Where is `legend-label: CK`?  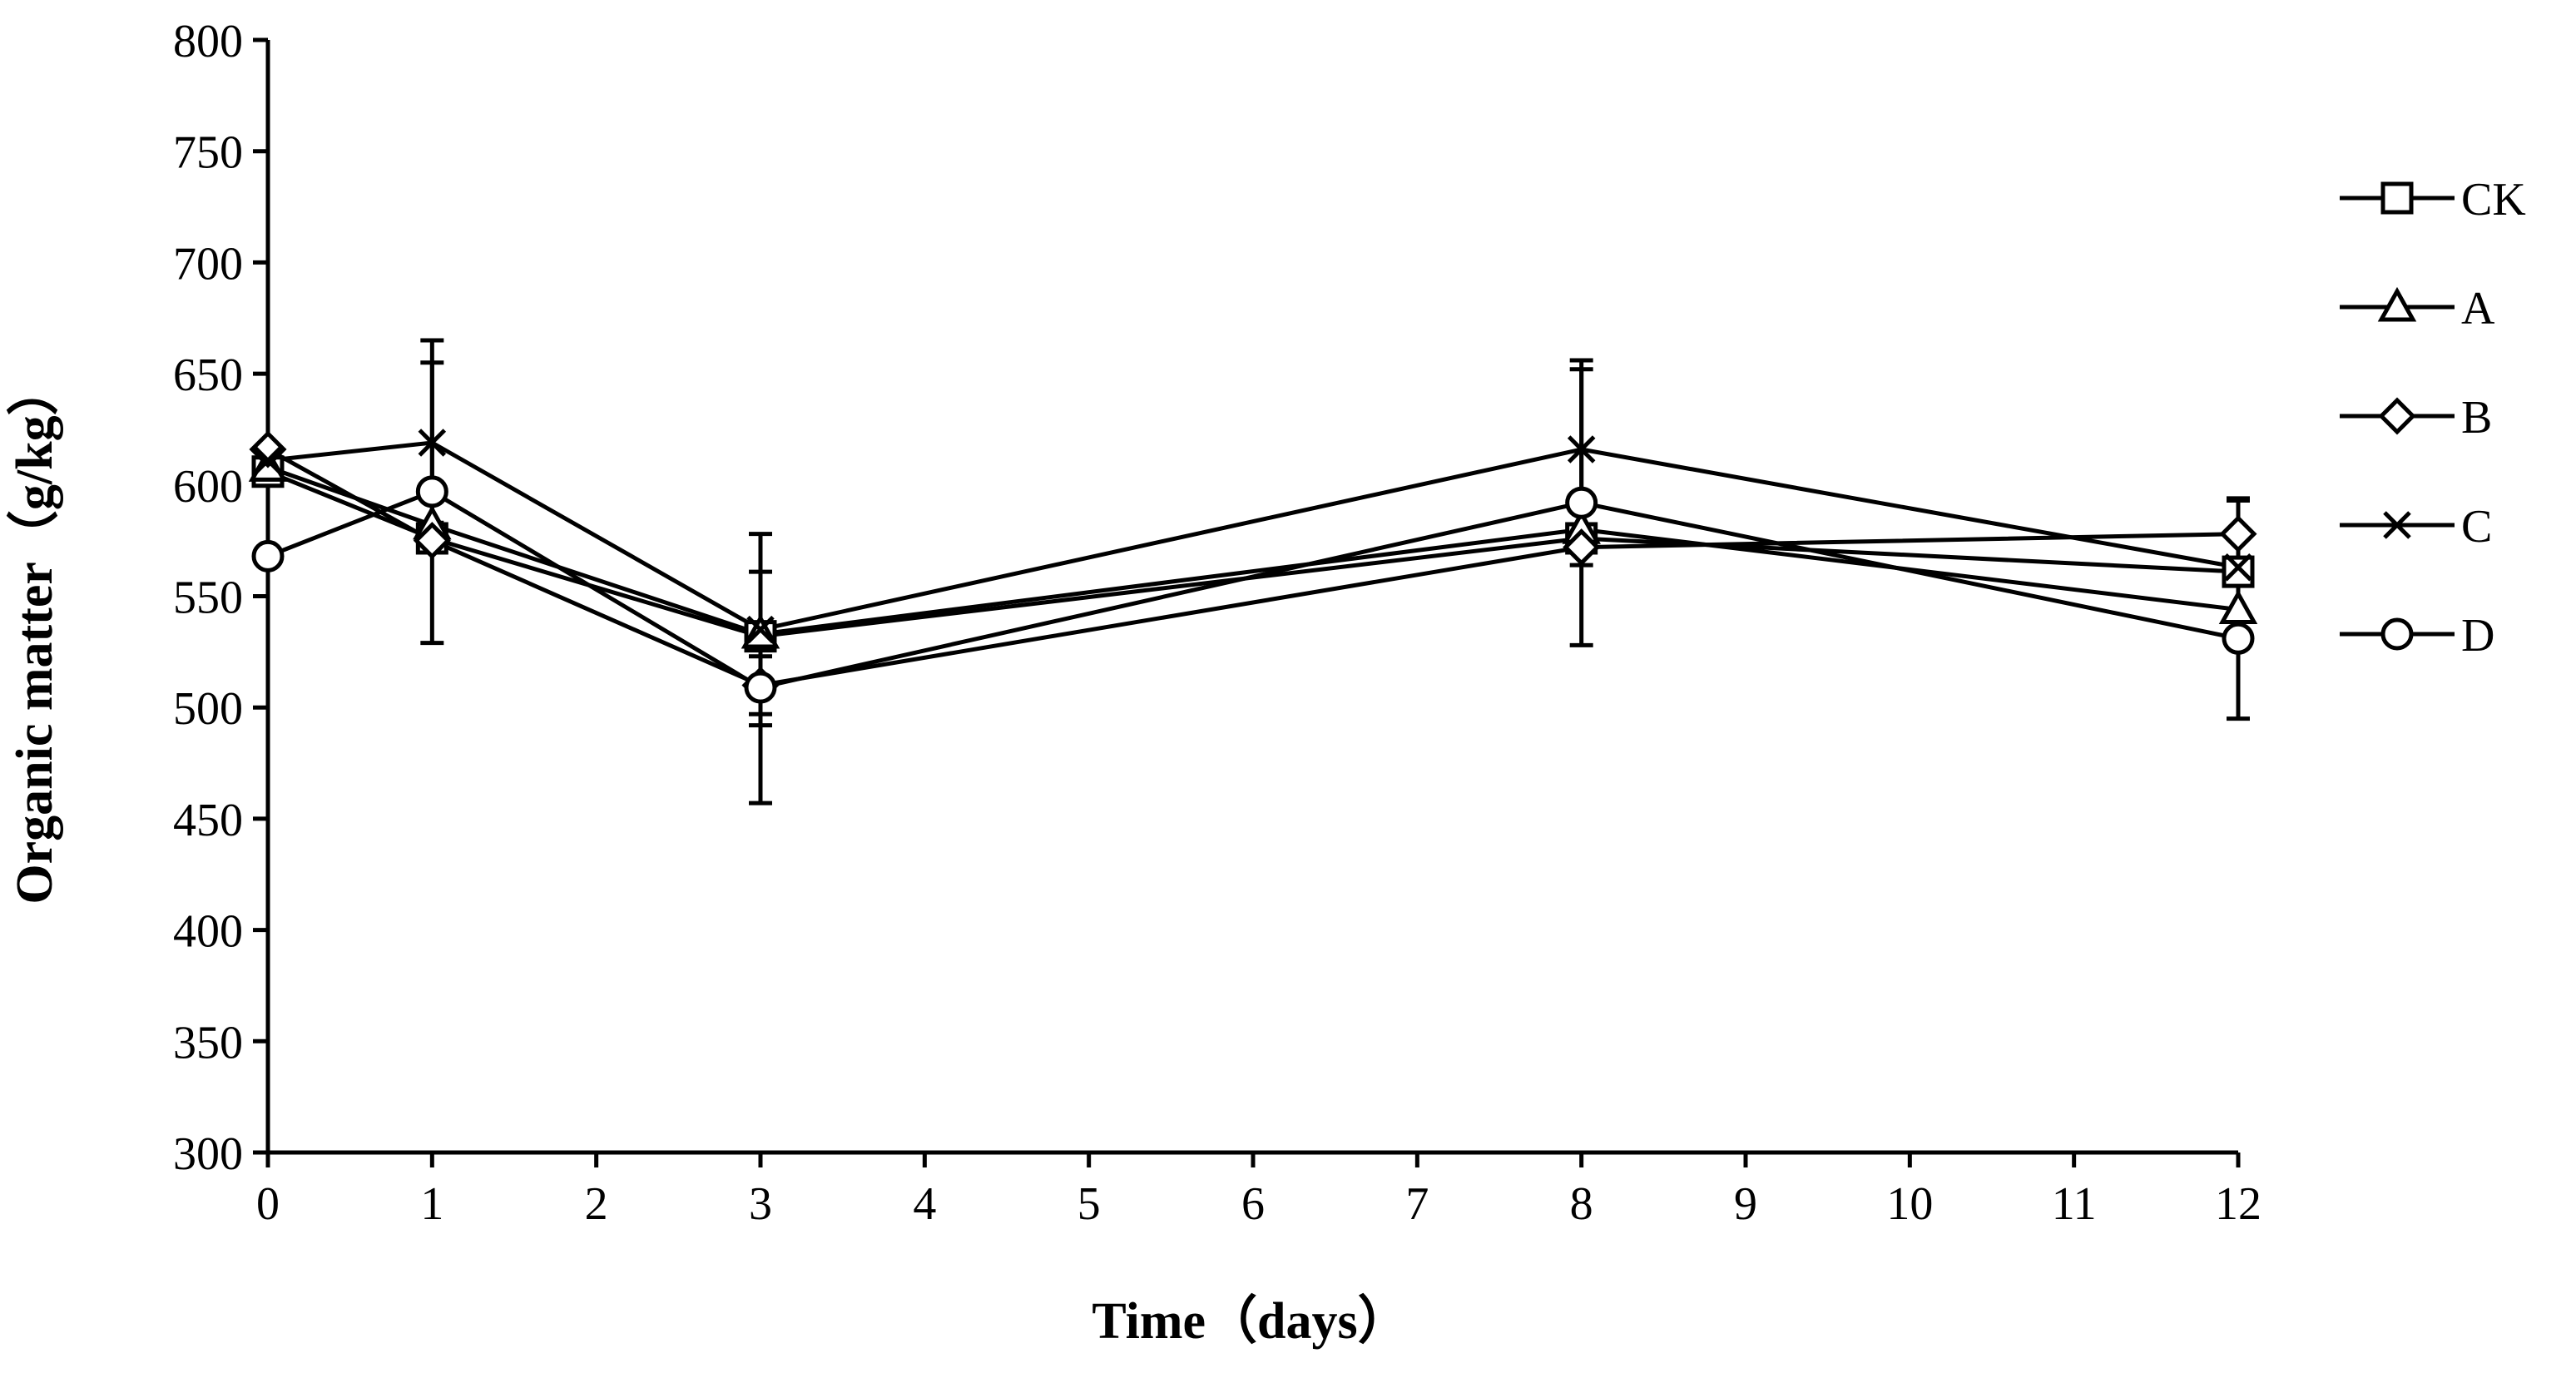 legend-label: CK is located at coordinates (2493, 200).